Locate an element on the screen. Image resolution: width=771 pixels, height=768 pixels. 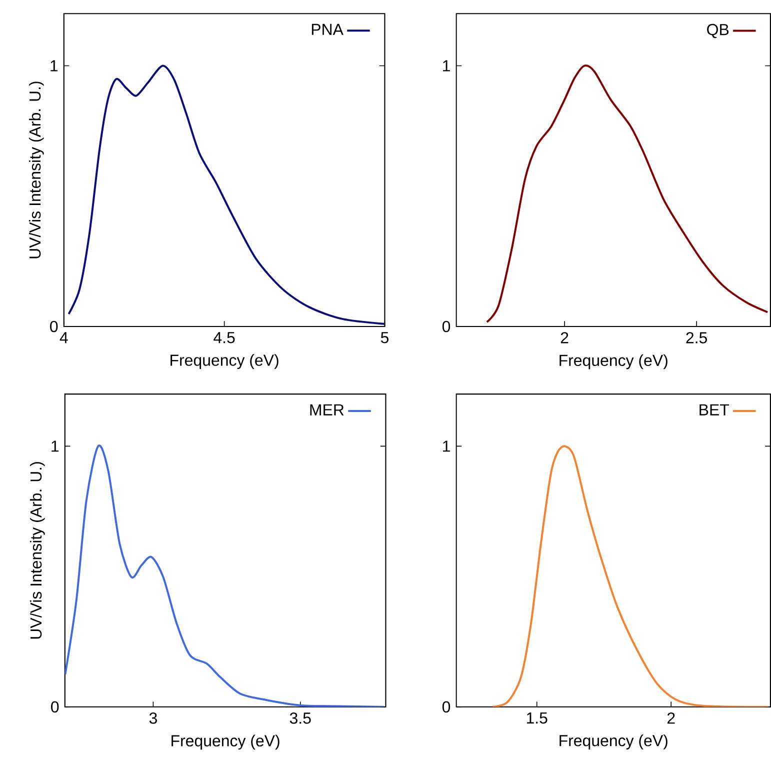
legend-label: BET is located at coordinates (715, 410).